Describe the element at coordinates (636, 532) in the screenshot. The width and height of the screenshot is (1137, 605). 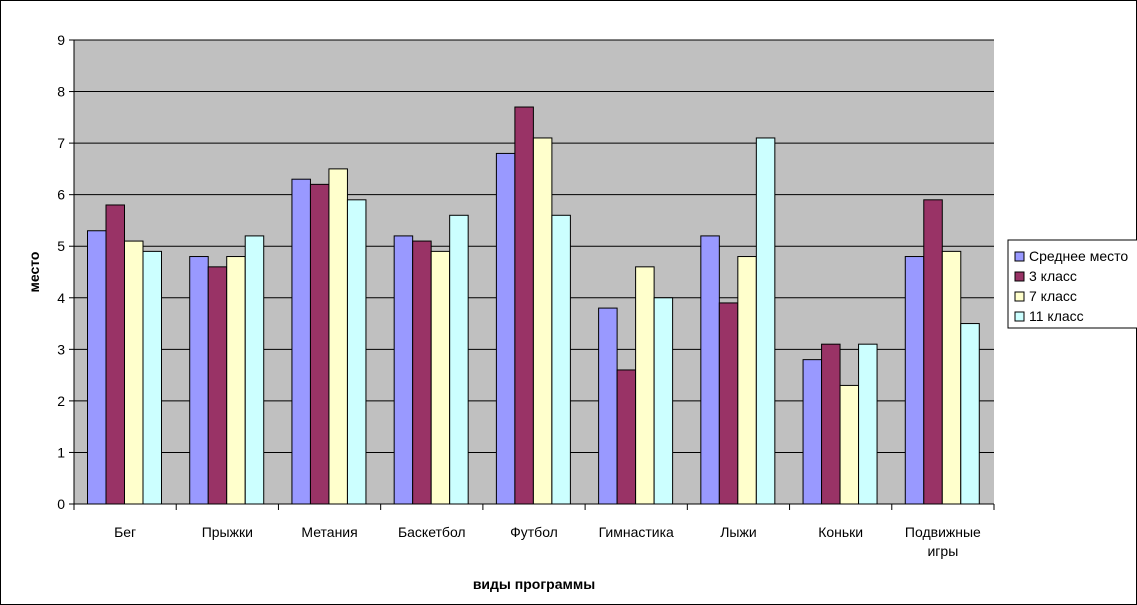
I see `x-category-label: Гимнастика` at that location.